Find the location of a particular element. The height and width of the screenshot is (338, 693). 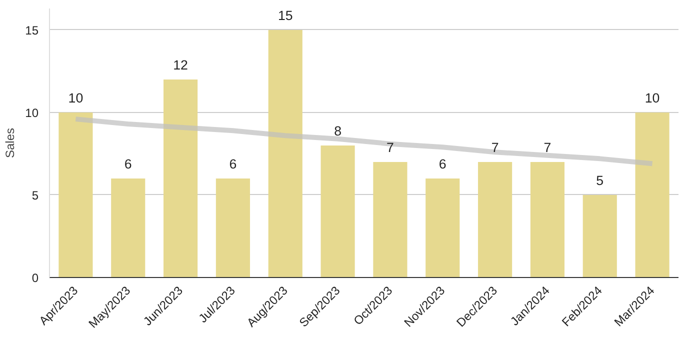

y-axis-title: Sales is located at coordinates (10, 143).